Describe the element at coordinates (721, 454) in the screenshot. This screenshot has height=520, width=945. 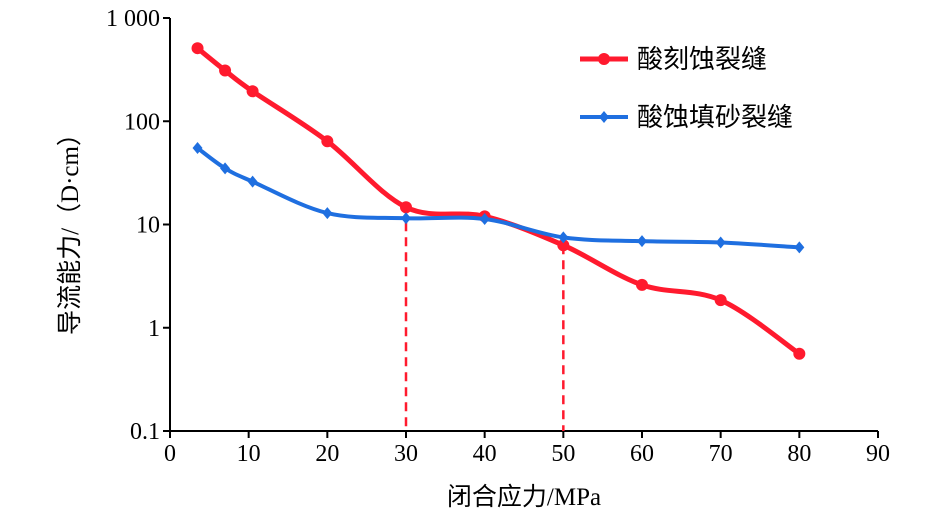
I see `x-tick-label: 70` at that location.